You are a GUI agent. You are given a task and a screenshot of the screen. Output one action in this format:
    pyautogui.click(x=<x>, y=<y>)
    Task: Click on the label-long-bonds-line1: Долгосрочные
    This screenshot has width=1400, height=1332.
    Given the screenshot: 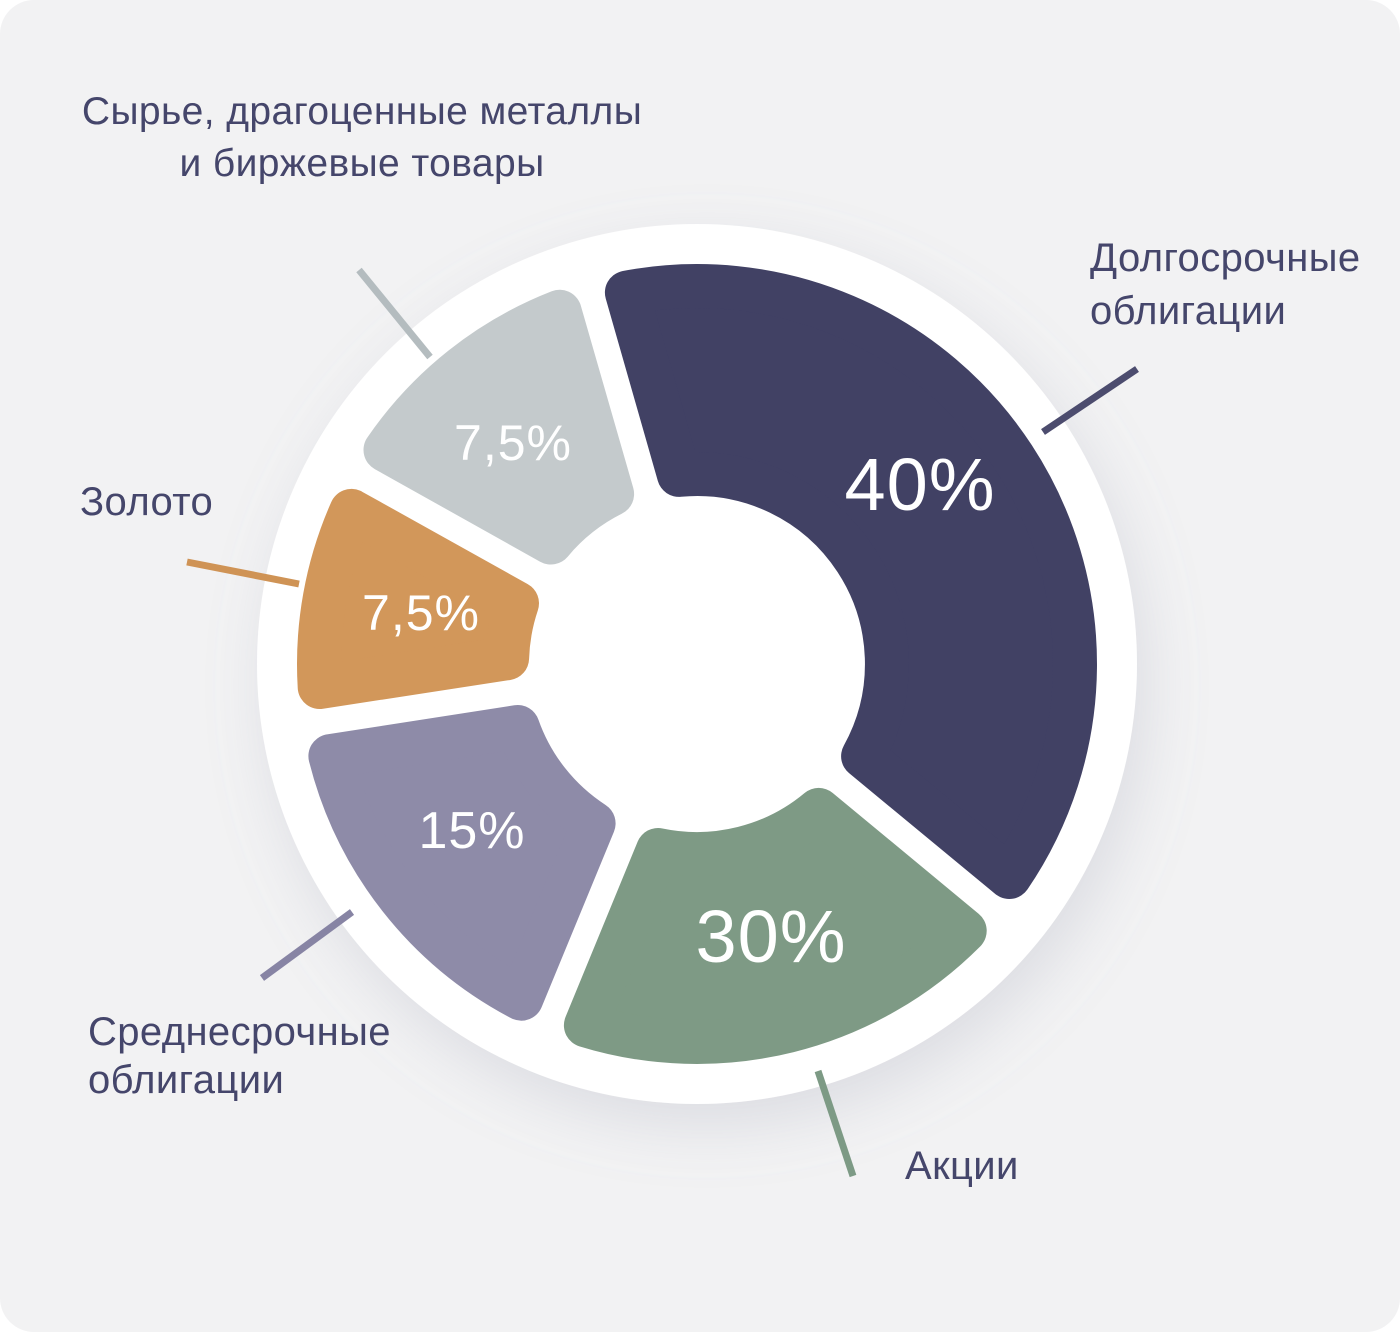 What is the action you would take?
    pyautogui.click(x=1225, y=258)
    